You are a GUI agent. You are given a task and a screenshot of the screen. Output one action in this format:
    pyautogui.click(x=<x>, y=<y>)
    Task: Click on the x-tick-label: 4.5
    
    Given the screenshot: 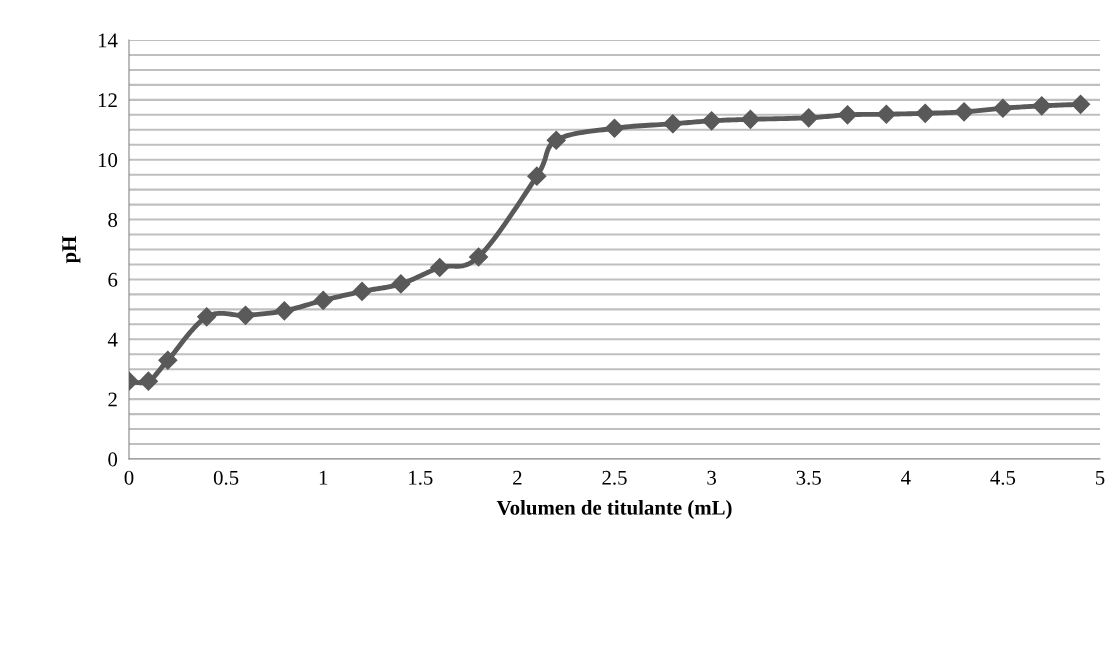 What is the action you would take?
    pyautogui.click(x=1003, y=477)
    